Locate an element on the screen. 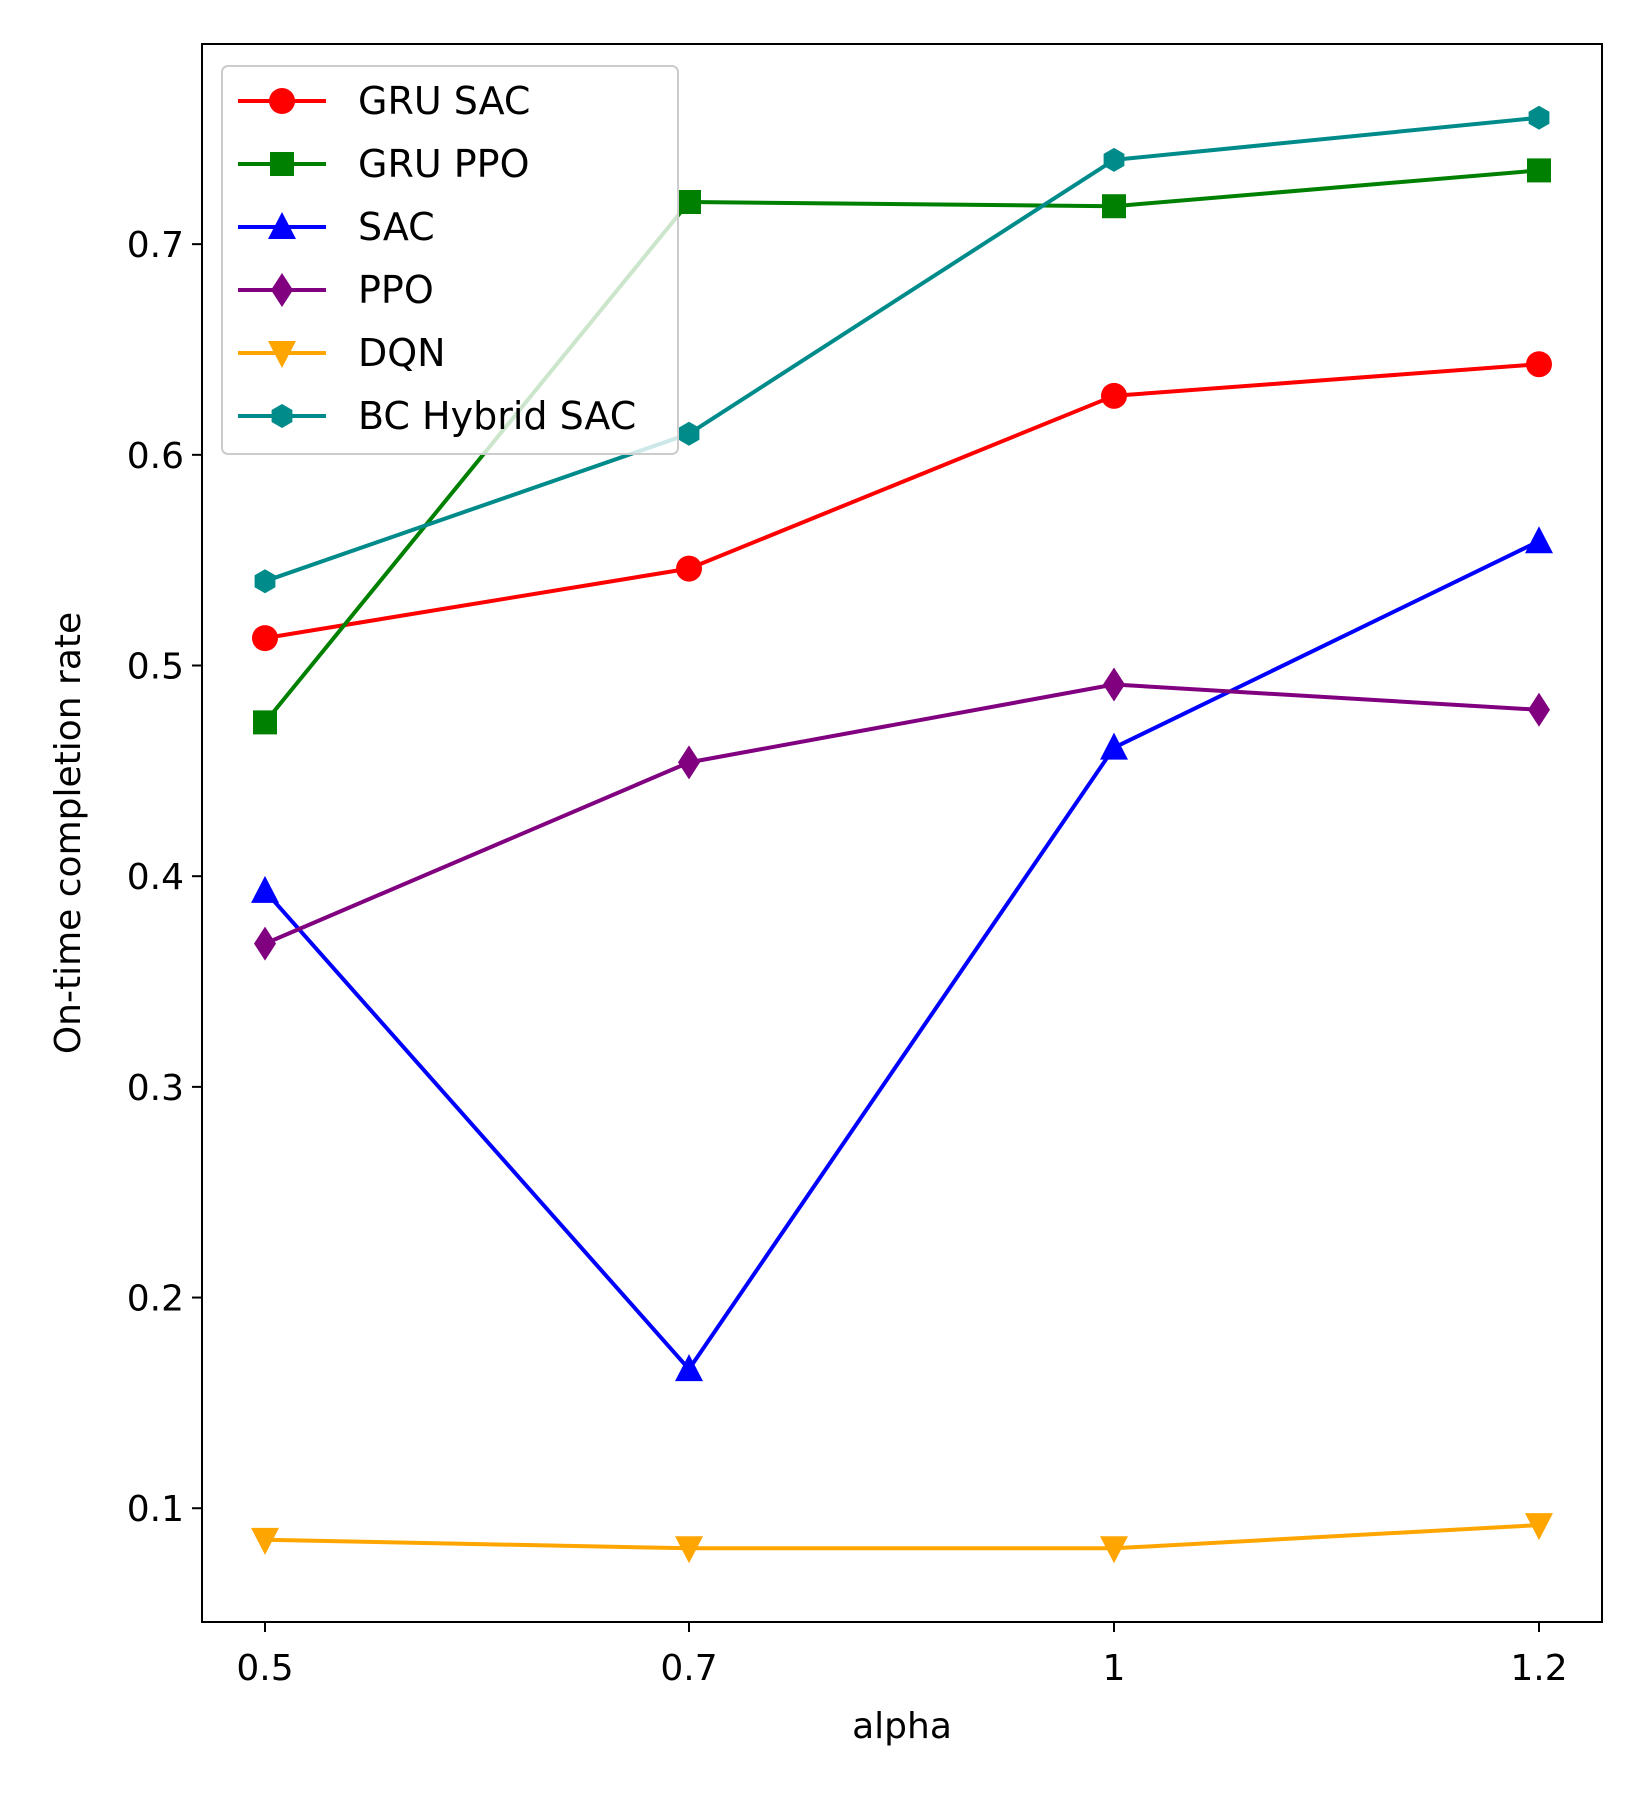  x-tick-label: 1.2 is located at coordinates (1538, 1668).